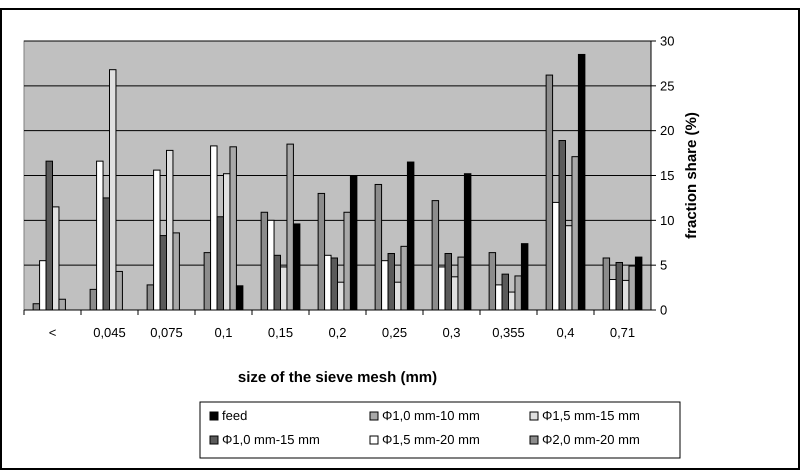 This screenshot has width=804, height=472. I want to click on y-tick-label: 5, so click(664, 265).